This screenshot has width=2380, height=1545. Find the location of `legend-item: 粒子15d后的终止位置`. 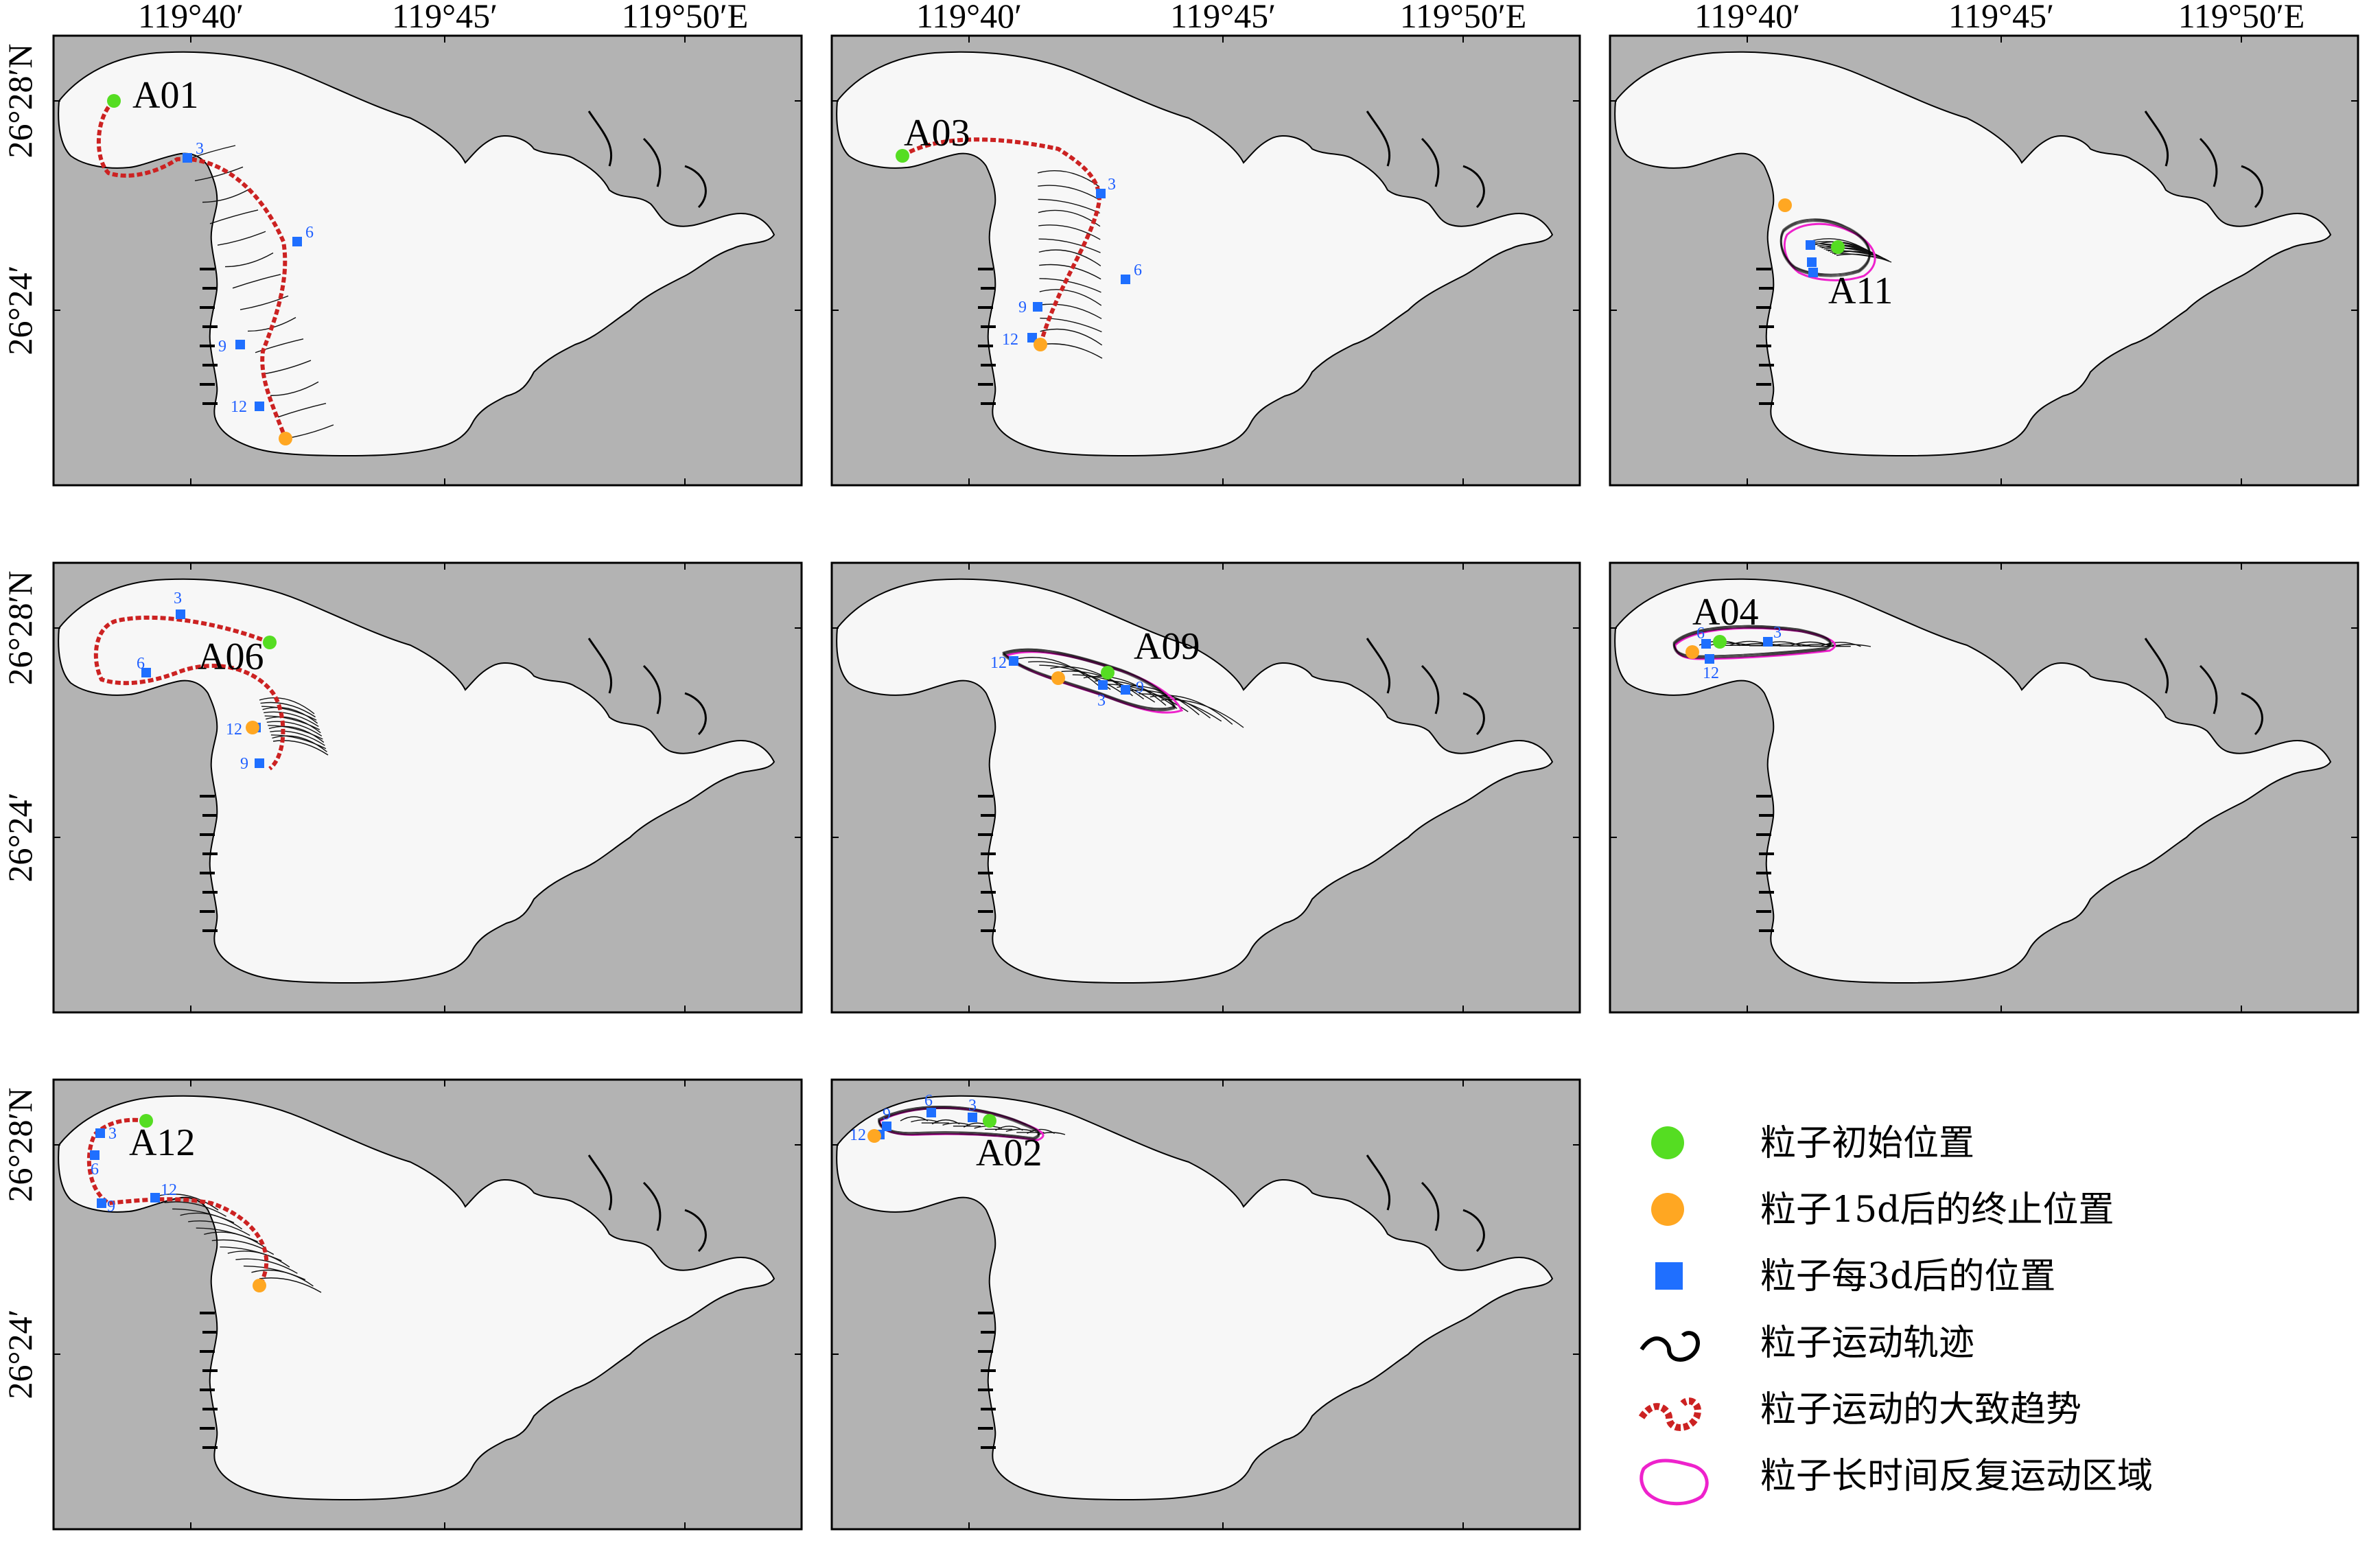

legend-item: 粒子15d后的终止位置 is located at coordinates (1882, 1210).